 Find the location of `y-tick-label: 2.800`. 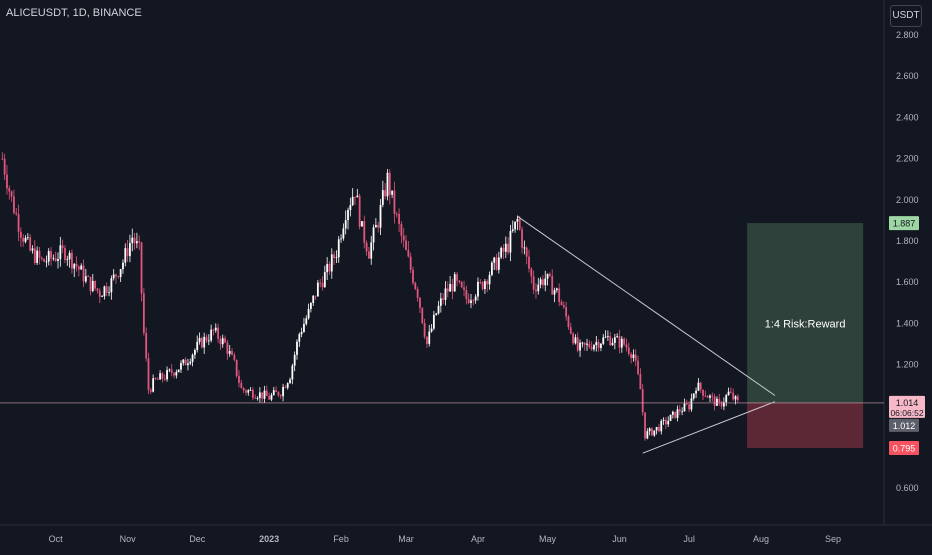

y-tick-label: 2.800 is located at coordinates (907, 35).